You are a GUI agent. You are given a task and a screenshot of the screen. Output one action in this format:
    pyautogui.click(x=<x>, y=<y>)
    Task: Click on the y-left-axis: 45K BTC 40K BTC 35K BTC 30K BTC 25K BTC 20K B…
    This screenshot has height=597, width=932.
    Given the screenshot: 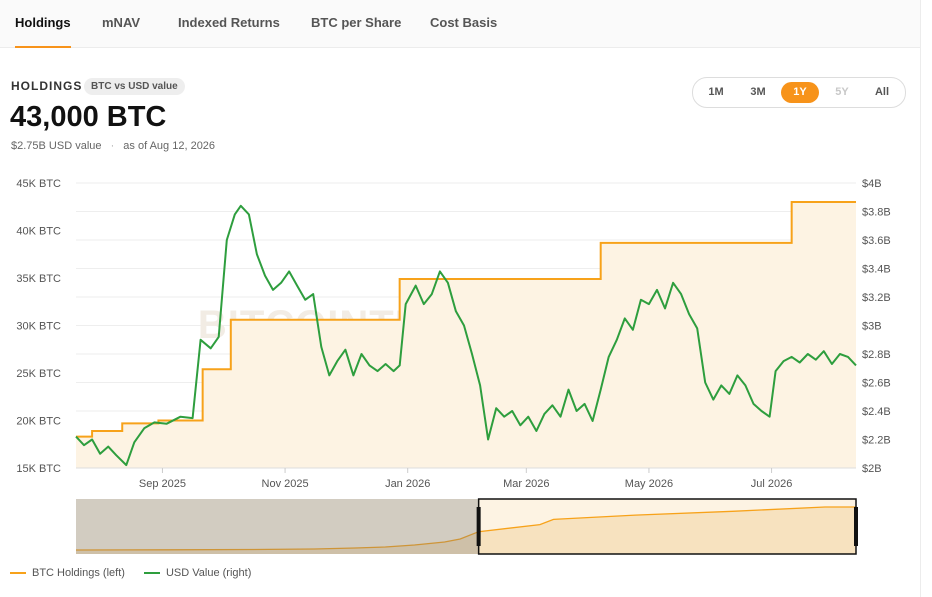 What is the action you would take?
    pyautogui.click(x=38, y=326)
    